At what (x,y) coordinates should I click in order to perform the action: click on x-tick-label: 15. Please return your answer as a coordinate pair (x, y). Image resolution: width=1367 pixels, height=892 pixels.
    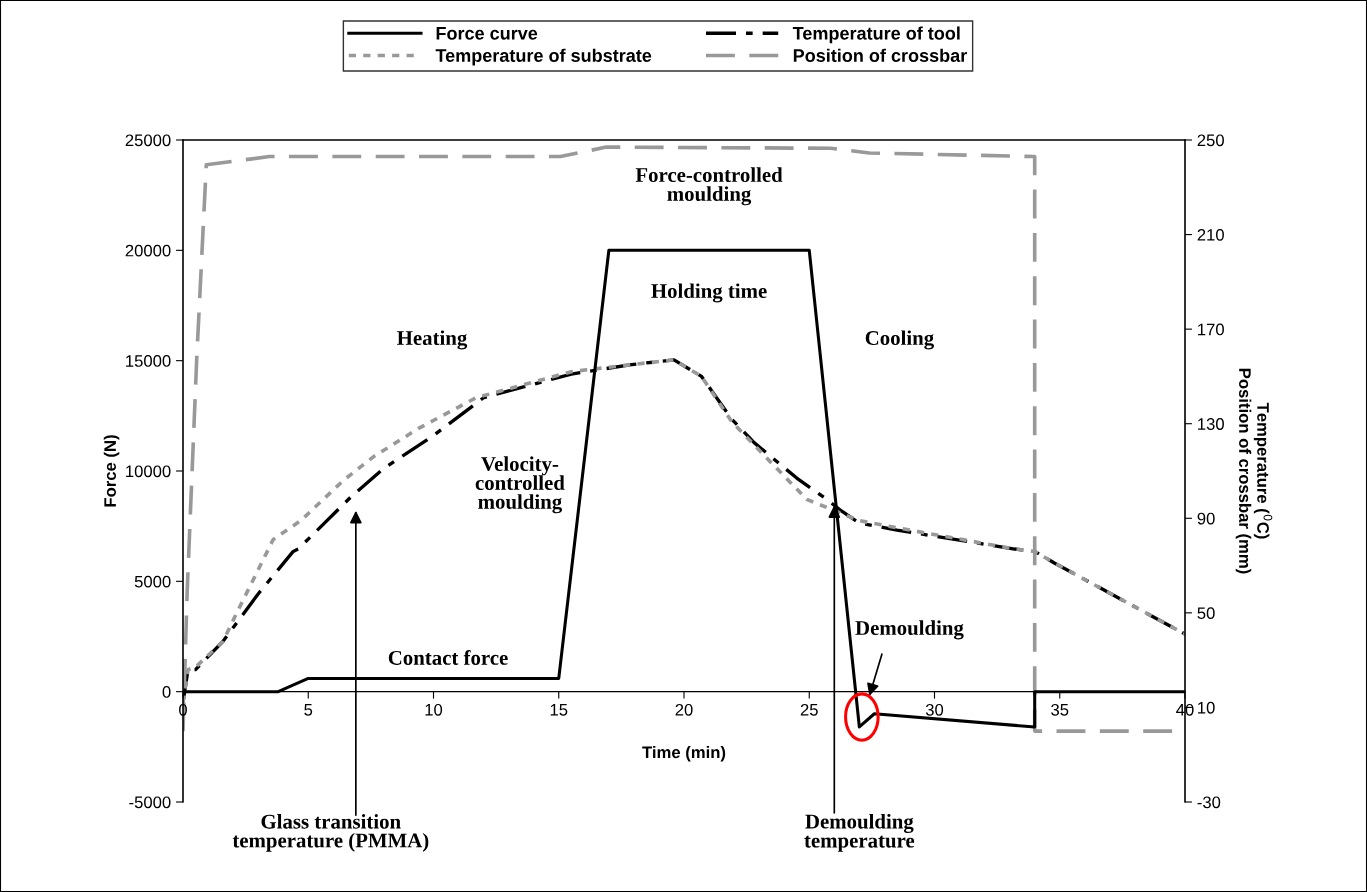
    Looking at the image, I should click on (559, 710).